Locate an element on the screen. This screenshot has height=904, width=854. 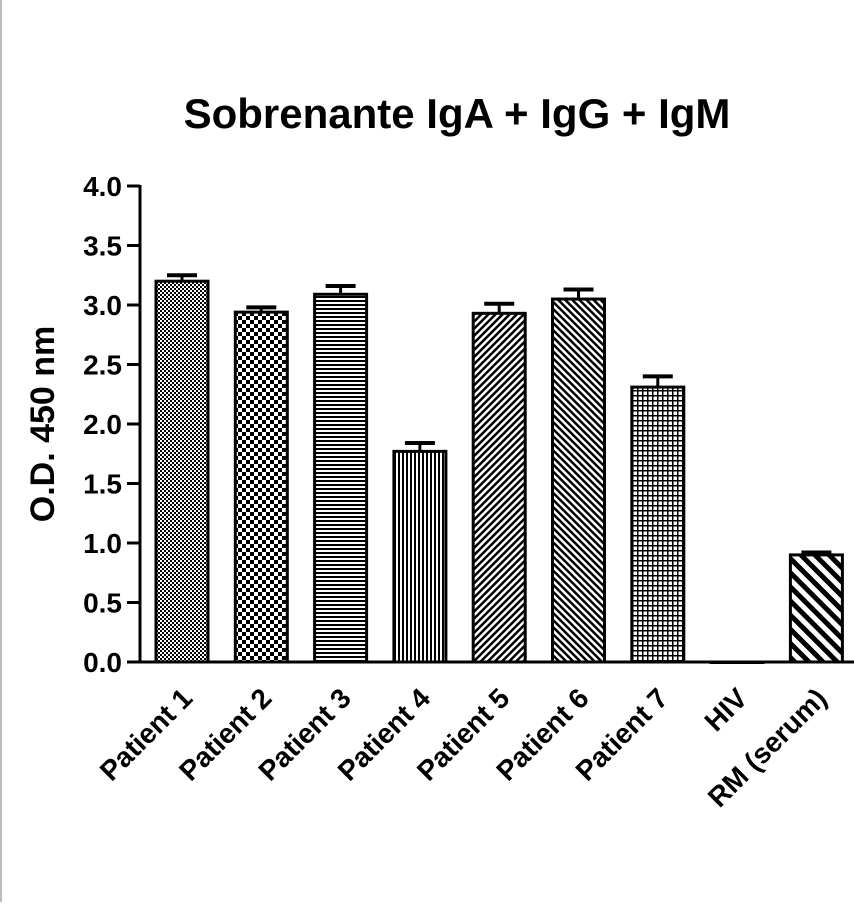
y-axis-label: O.D. 450 nm is located at coordinates (43, 424).